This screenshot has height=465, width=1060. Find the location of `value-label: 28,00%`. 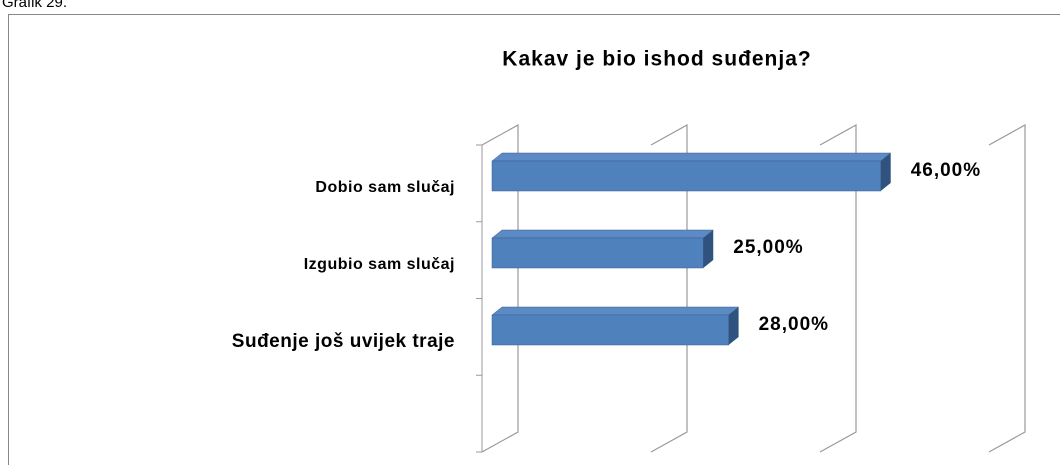

value-label: 28,00% is located at coordinates (794, 324).